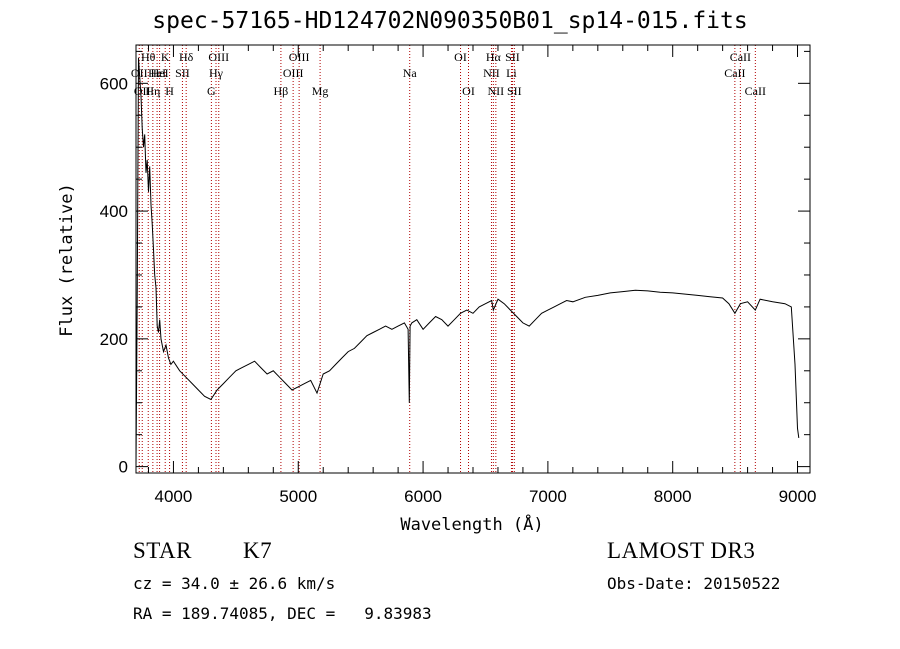 The height and width of the screenshot is (649, 900). Describe the element at coordinates (740, 57) in the screenshot. I see `line-label-27: CaII` at that location.